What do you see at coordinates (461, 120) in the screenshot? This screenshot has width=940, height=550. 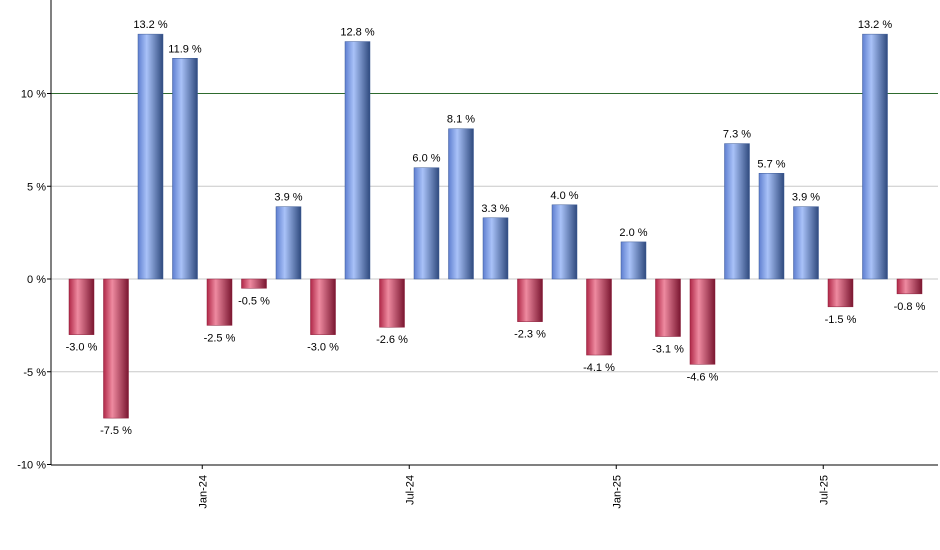 I see `data-label: 8.1 %` at bounding box center [461, 120].